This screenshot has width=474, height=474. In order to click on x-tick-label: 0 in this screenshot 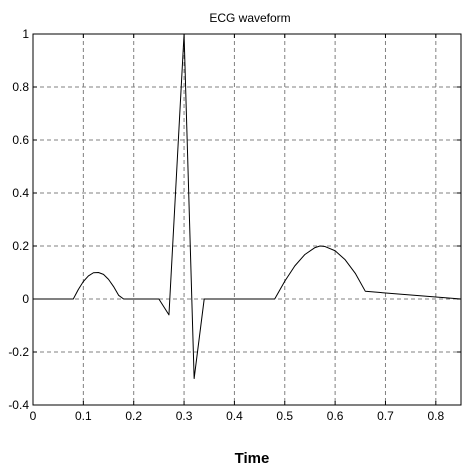, I will do `click(33, 416)`.